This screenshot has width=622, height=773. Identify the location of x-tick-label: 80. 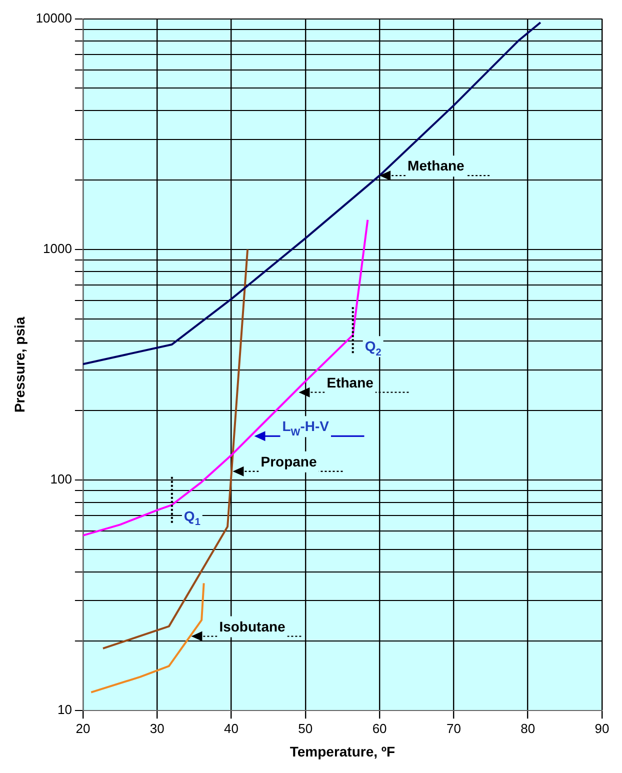
(528, 728).